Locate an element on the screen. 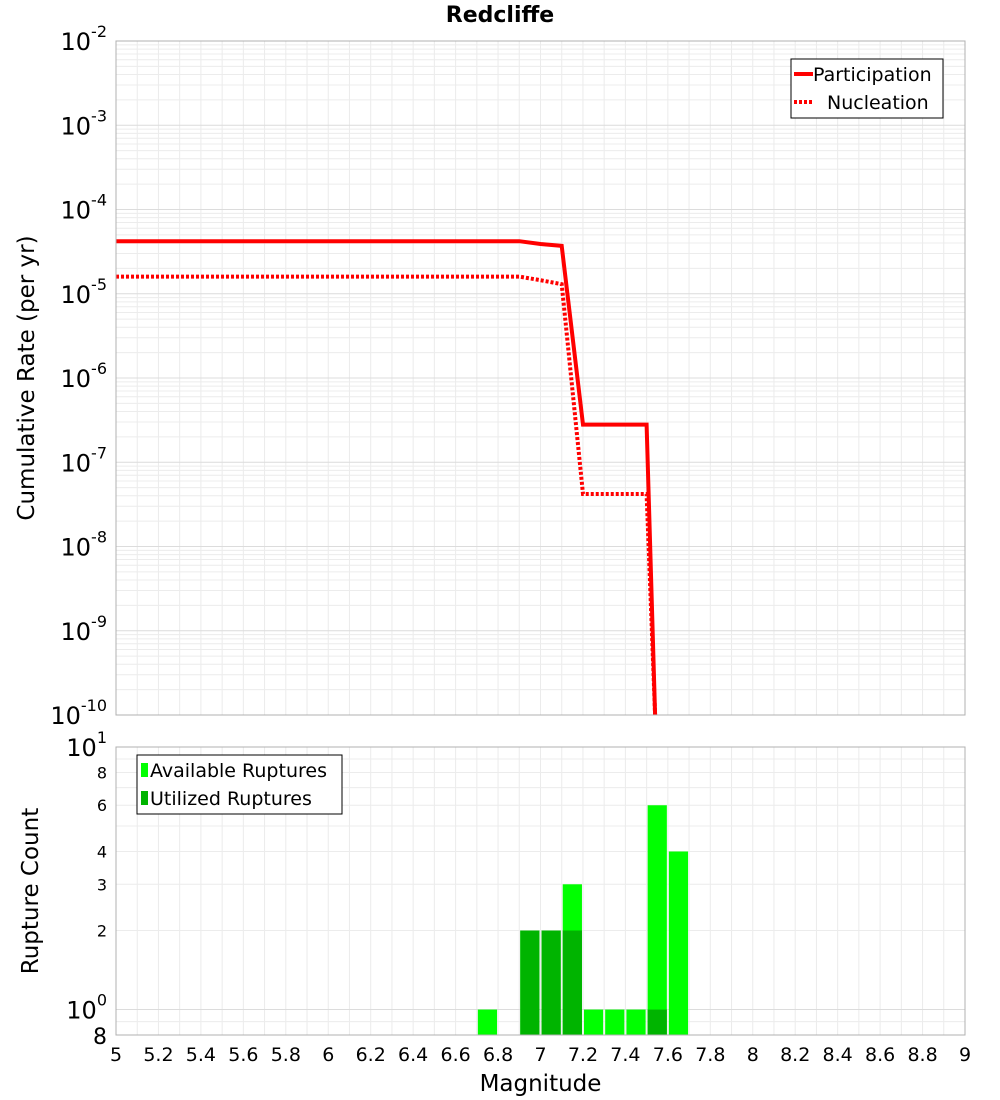 The height and width of the screenshot is (1100, 1000). magnitude-x-tick-label: 8 is located at coordinates (753, 1055).